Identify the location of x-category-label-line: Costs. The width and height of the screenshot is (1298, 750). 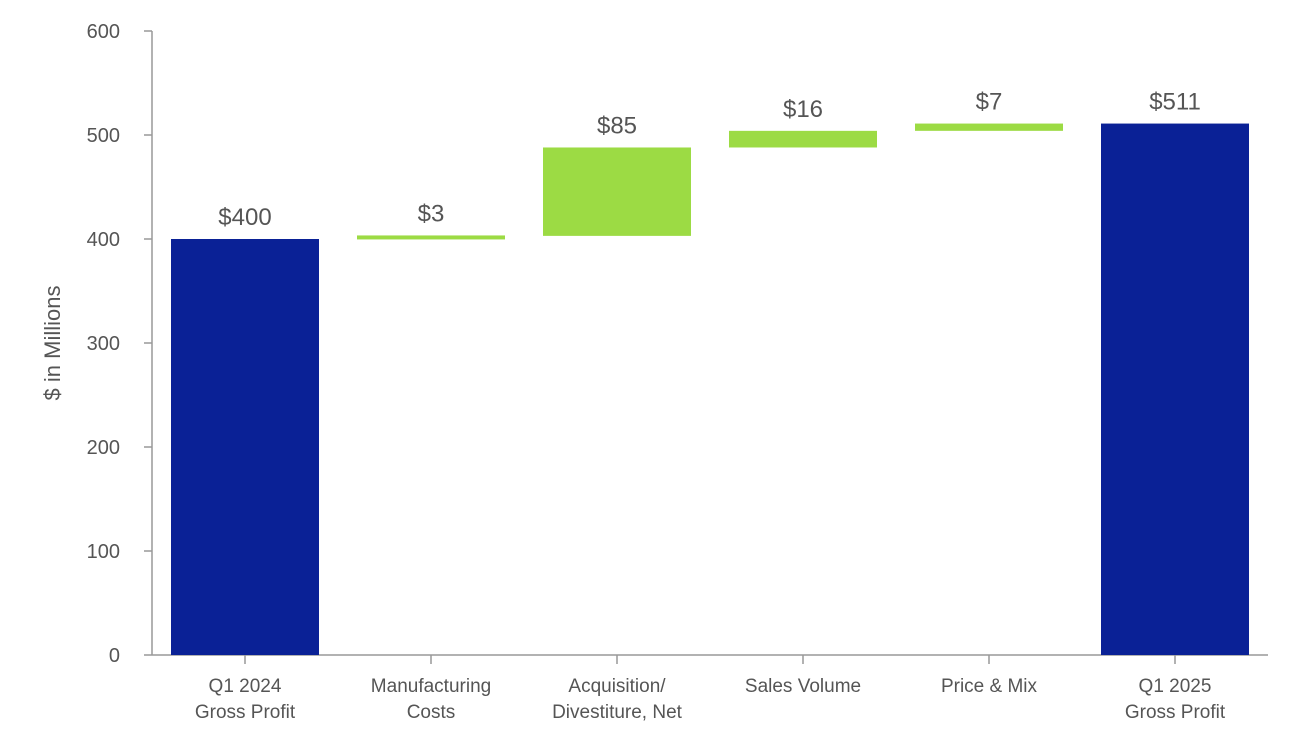
(431, 712).